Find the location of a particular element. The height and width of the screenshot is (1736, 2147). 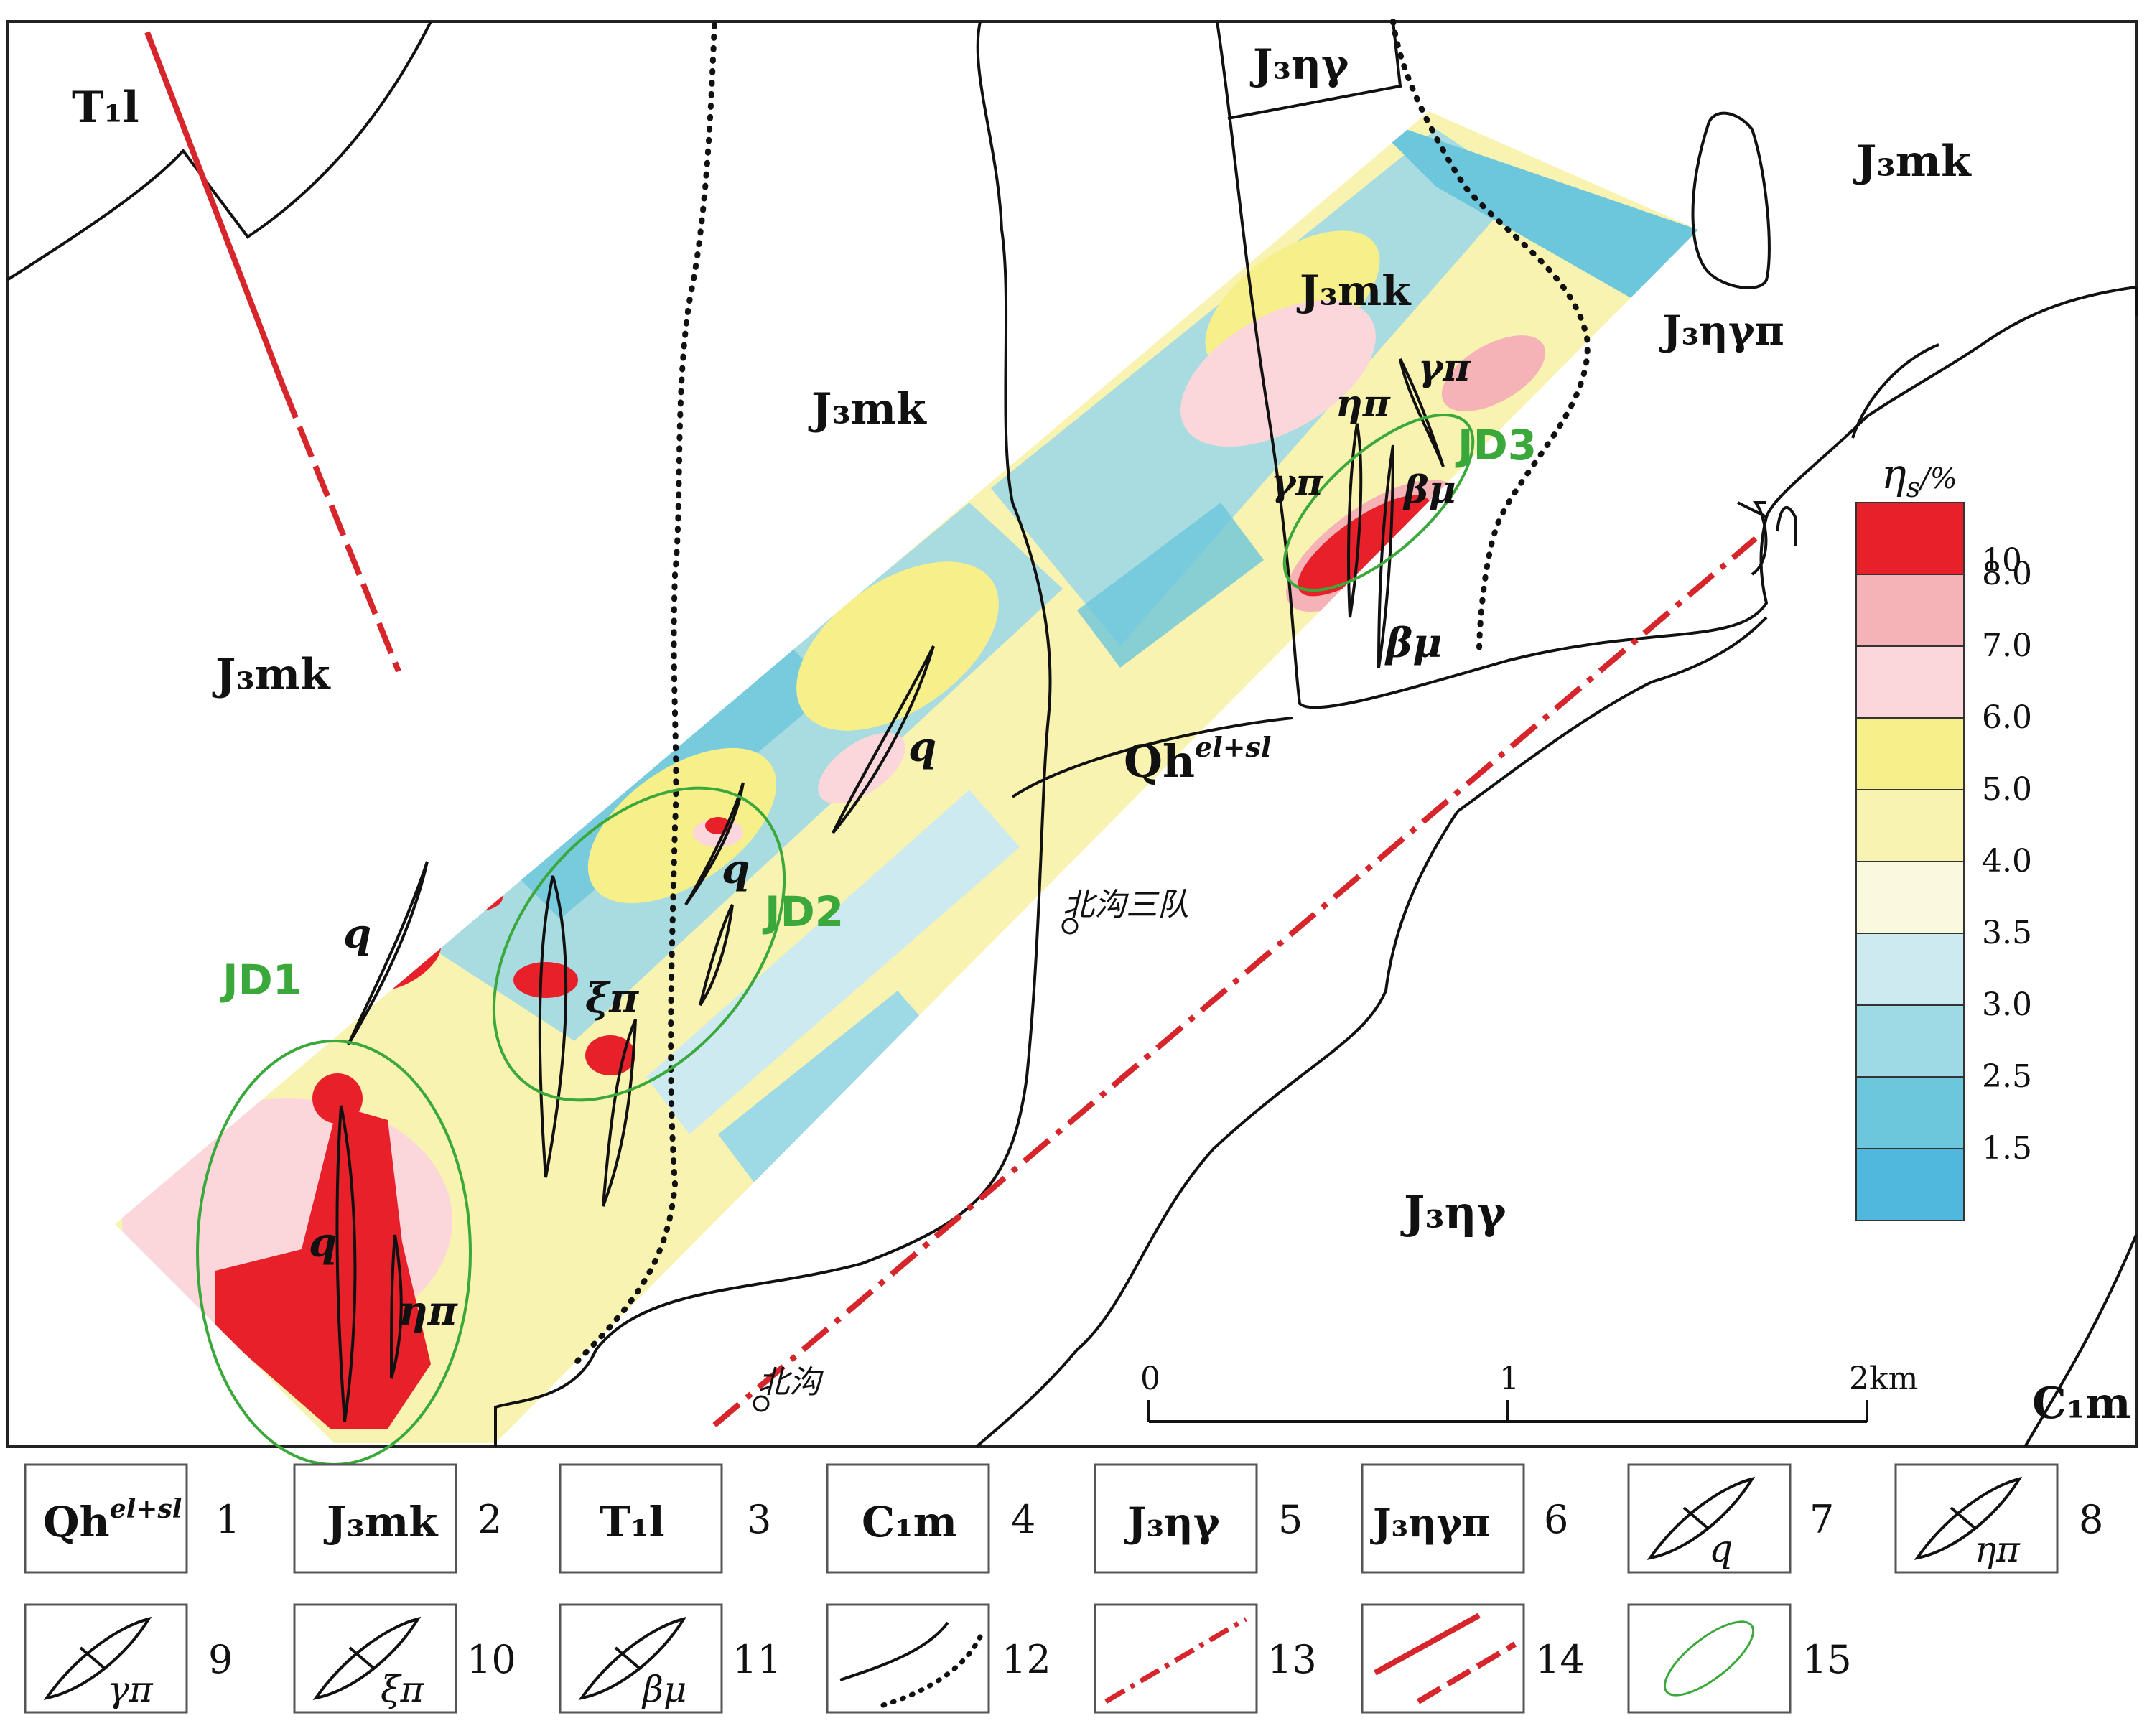

zone-jd3 is located at coordinates (1378, 502).